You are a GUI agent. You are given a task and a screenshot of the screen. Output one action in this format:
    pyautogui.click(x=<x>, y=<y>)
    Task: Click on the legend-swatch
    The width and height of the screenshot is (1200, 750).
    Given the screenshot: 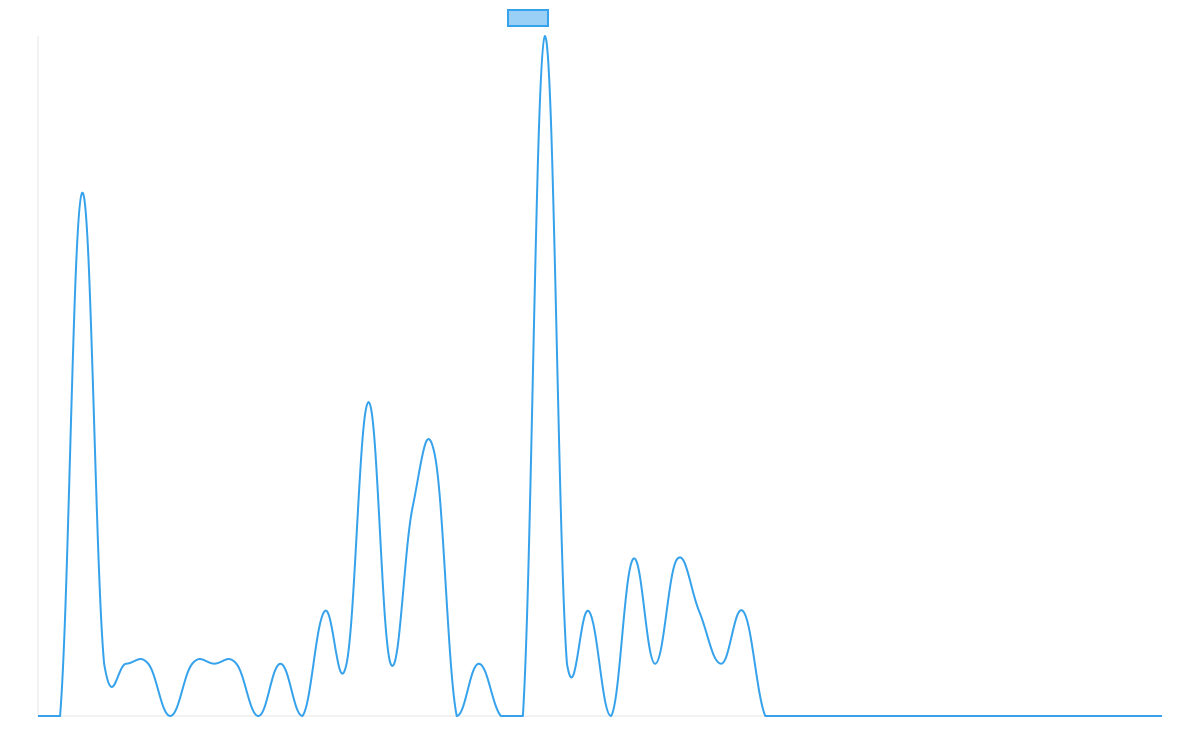 What is the action you would take?
    pyautogui.click(x=528, y=18)
    